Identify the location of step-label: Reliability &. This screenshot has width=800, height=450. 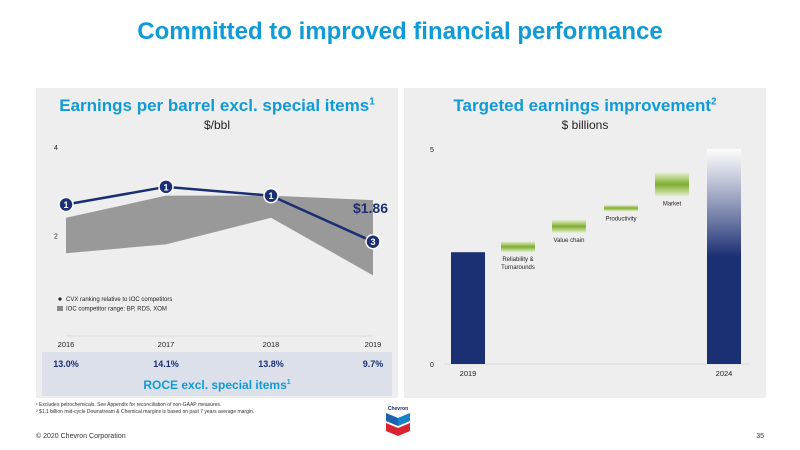
(517, 260).